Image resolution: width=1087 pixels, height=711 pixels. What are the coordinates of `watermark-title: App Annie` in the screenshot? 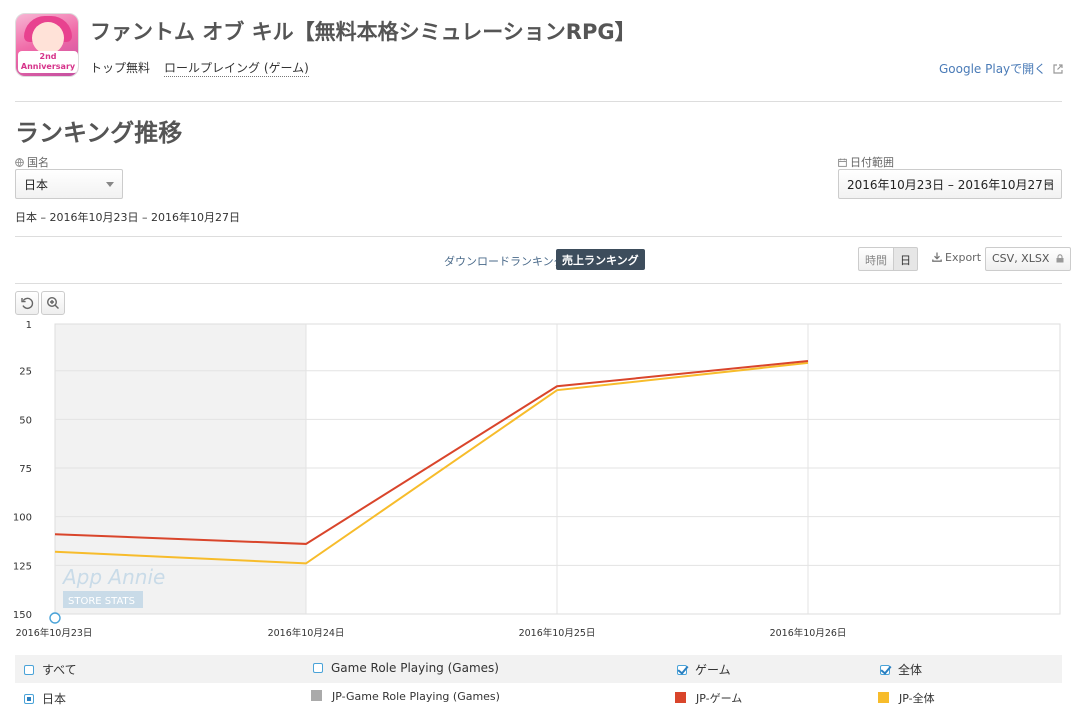 It's located at (113, 577).